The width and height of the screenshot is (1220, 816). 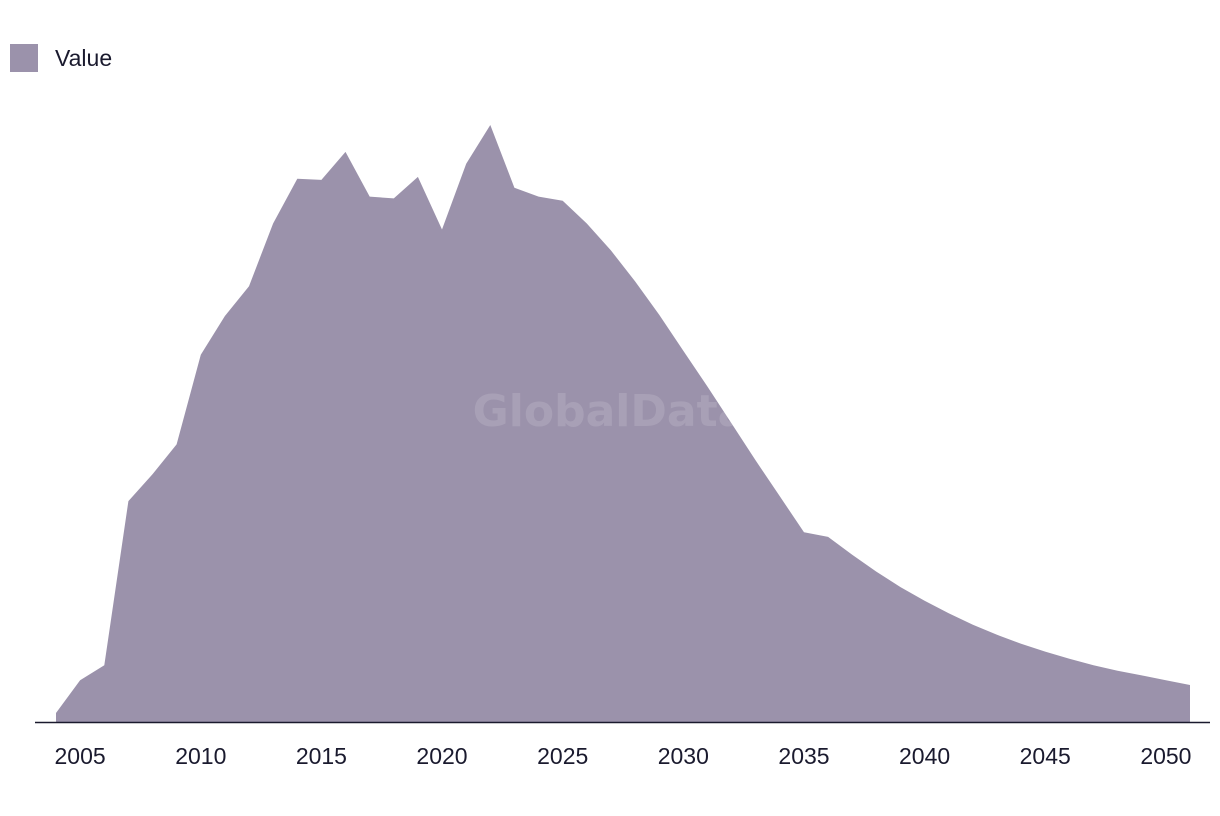 What do you see at coordinates (200, 756) in the screenshot?
I see `x-tick-label-2010: 2010` at bounding box center [200, 756].